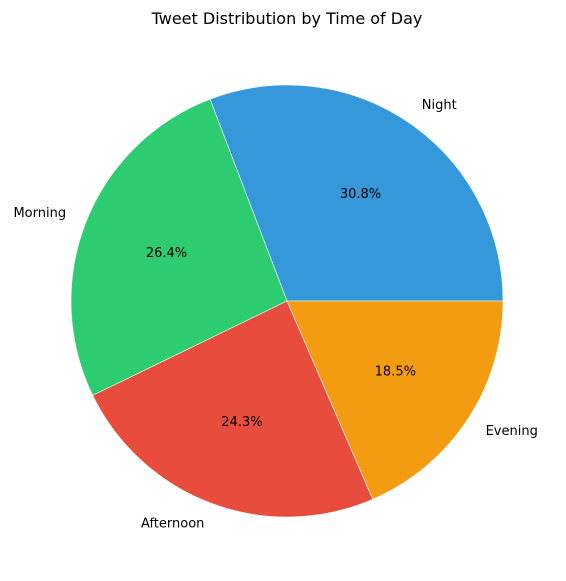 The width and height of the screenshot is (566, 581). Describe the element at coordinates (287, 18) in the screenshot. I see `chart-title: Tweet Distribution by Time of Day` at that location.